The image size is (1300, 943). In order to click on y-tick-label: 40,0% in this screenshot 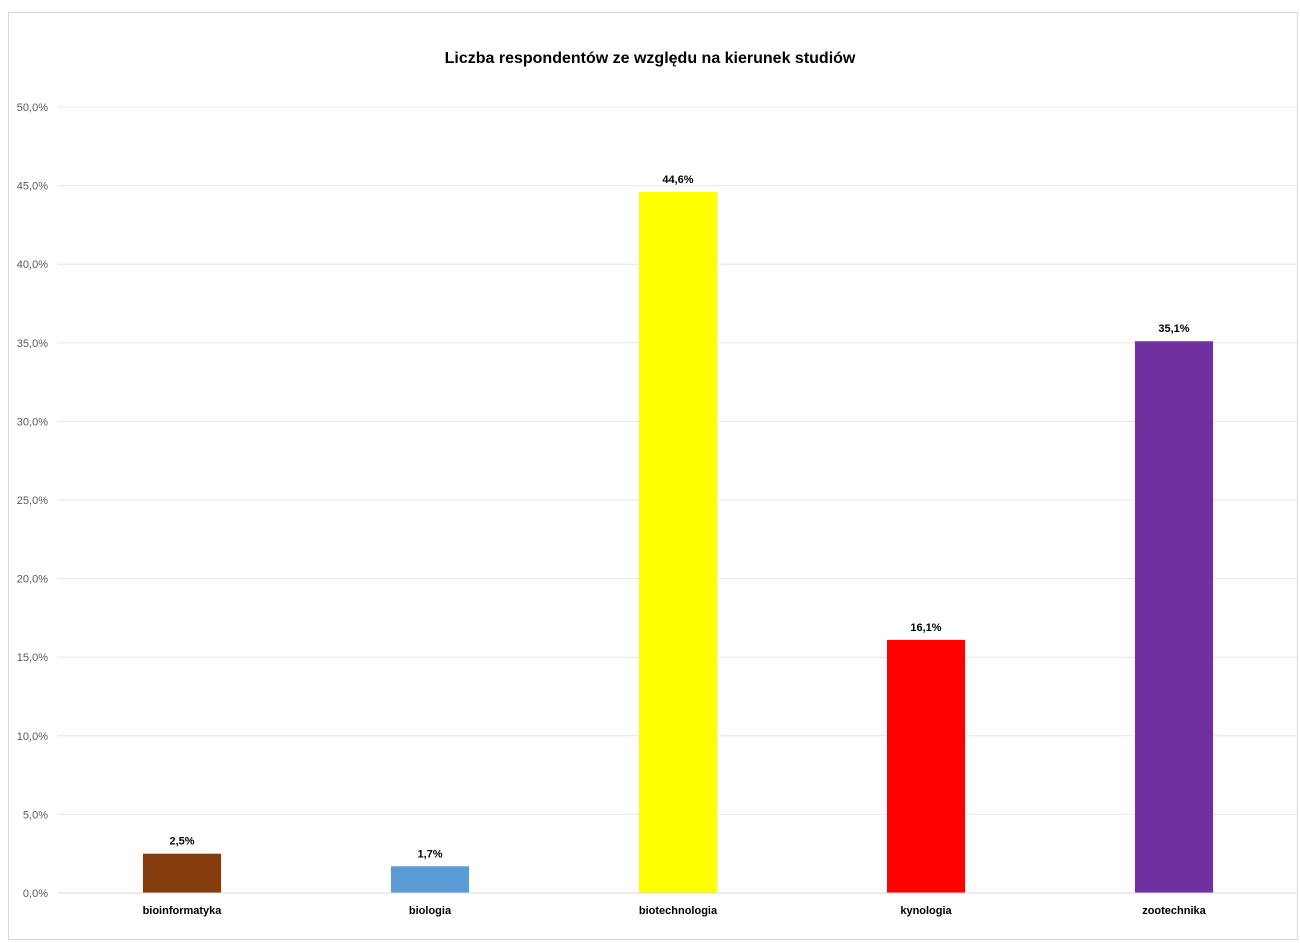, I will do `click(32, 265)`.